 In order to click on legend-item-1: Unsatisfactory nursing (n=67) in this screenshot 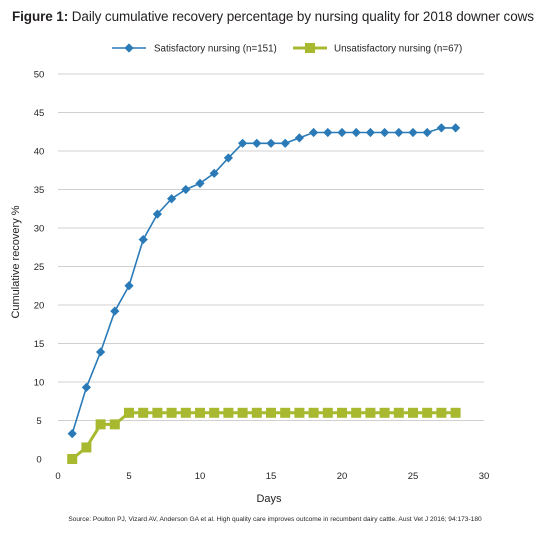, I will do `click(377, 49)`.